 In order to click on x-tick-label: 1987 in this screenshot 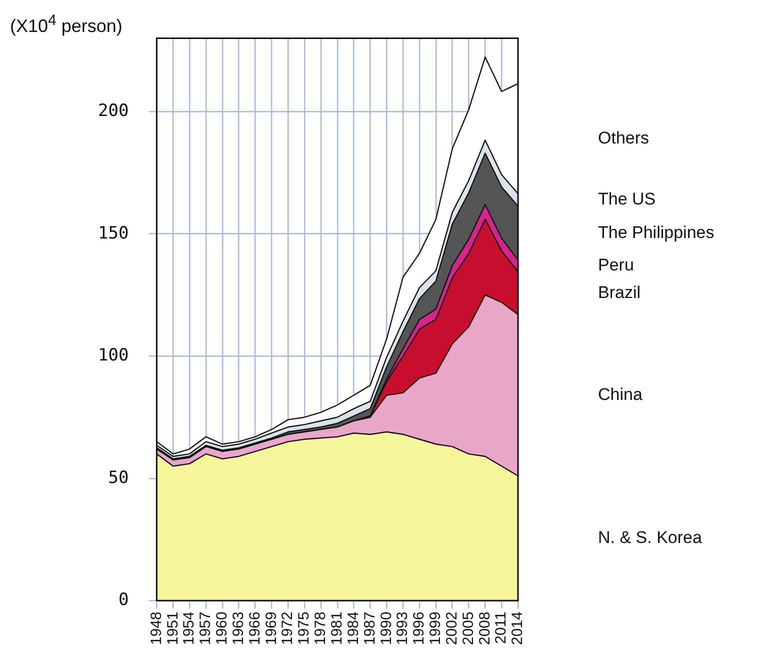, I will do `click(369, 629)`.